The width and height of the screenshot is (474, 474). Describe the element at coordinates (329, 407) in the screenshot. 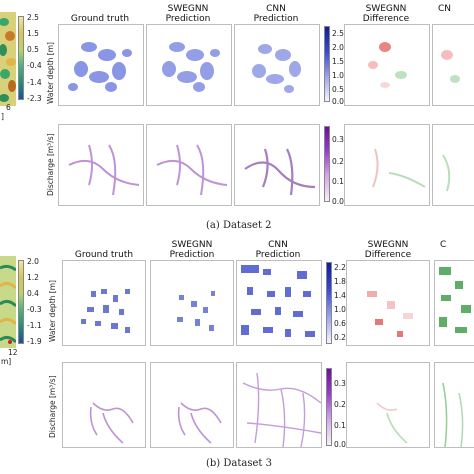

I see `discharge-colorbar-dataset3` at that location.